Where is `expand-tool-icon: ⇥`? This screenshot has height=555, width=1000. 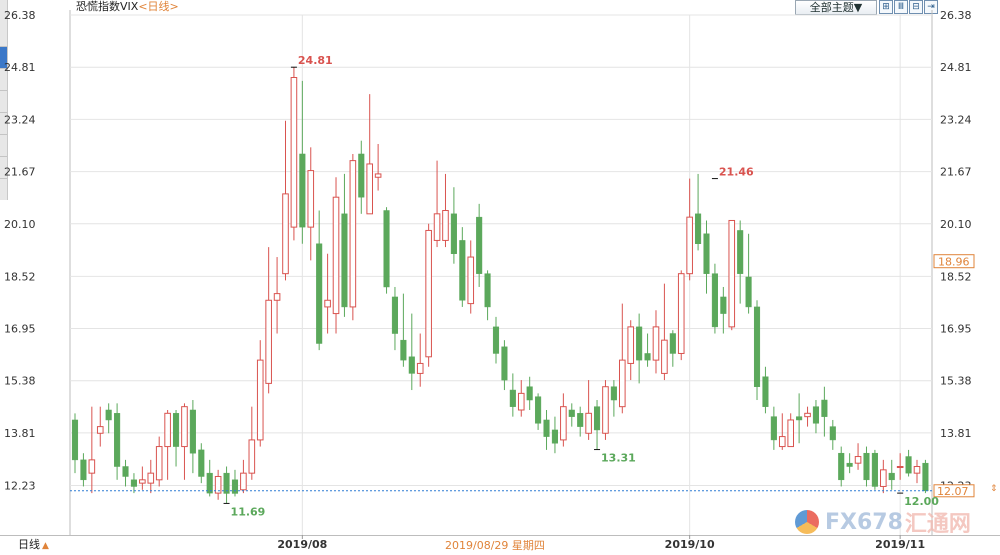 expand-tool-icon: ⇥ is located at coordinates (931, 7).